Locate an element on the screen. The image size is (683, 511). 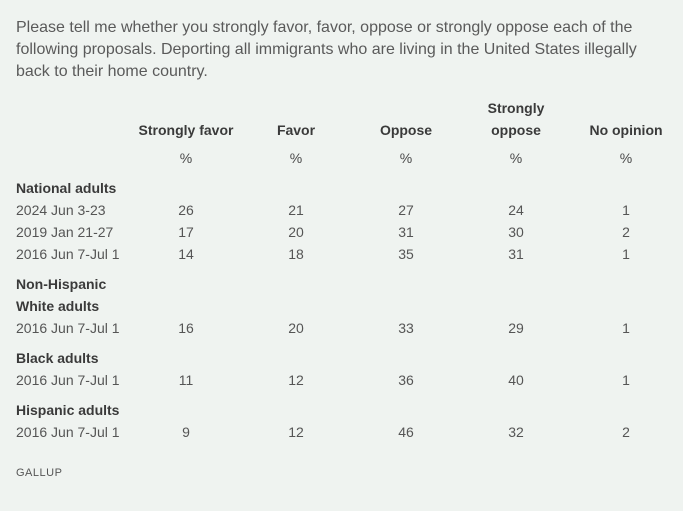
table-cell: 9 is located at coordinates (186, 432).